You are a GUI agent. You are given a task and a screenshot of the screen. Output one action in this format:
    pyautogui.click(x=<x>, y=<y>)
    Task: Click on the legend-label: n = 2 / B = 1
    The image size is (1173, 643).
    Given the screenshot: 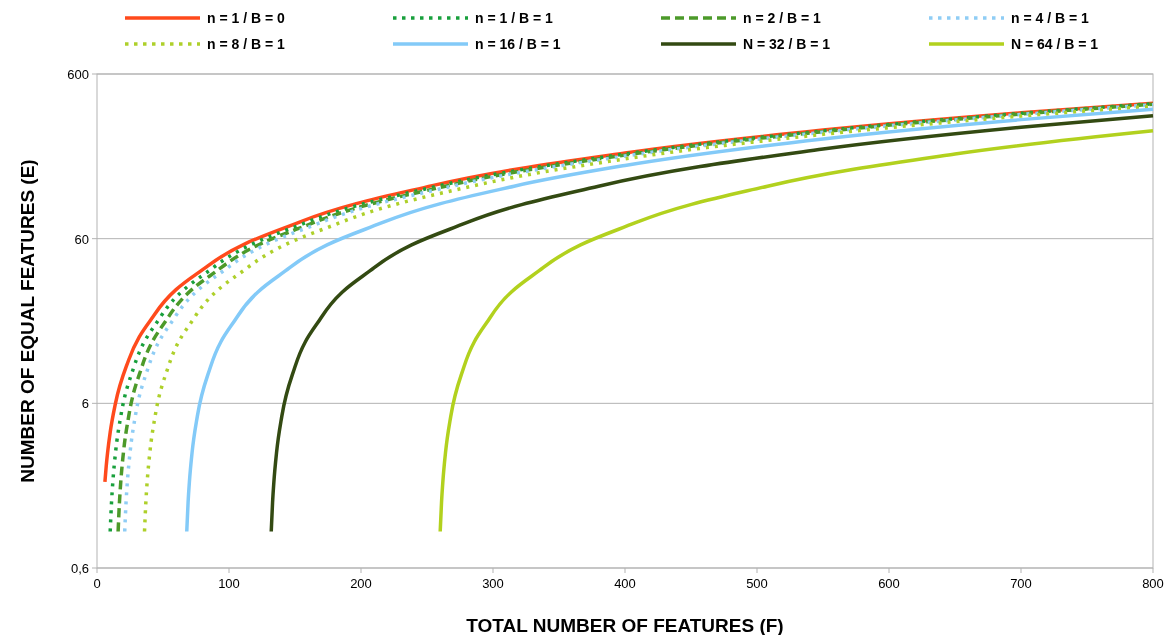 What is the action you would take?
    pyautogui.click(x=782, y=18)
    